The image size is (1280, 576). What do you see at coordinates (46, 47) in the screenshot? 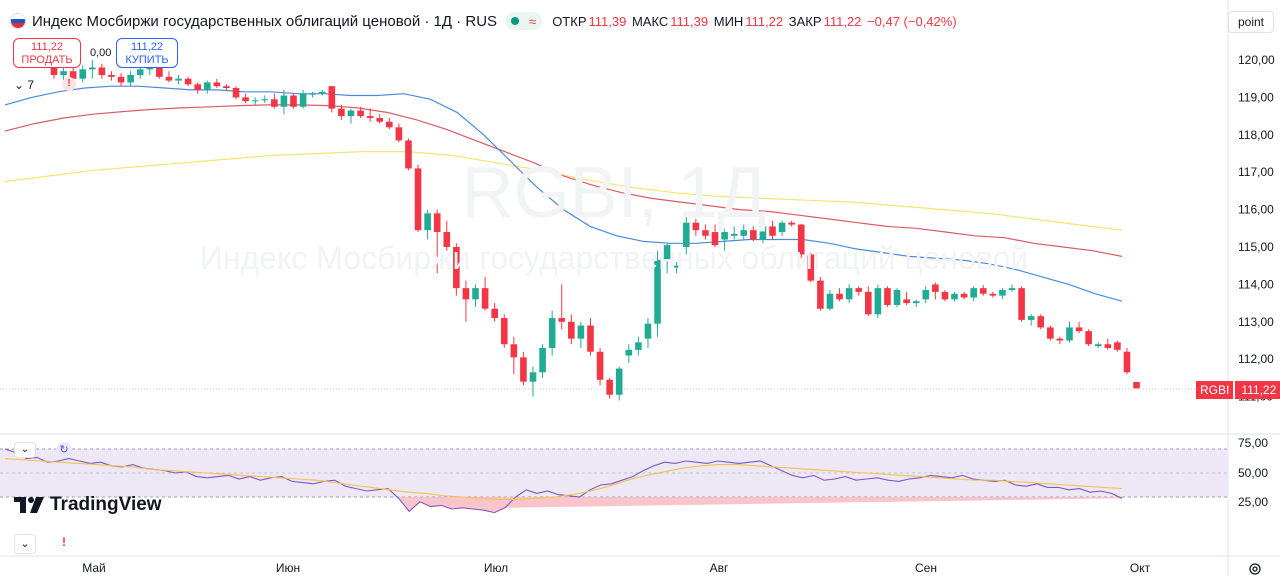
I see `sell-price: 111,22` at bounding box center [46, 47].